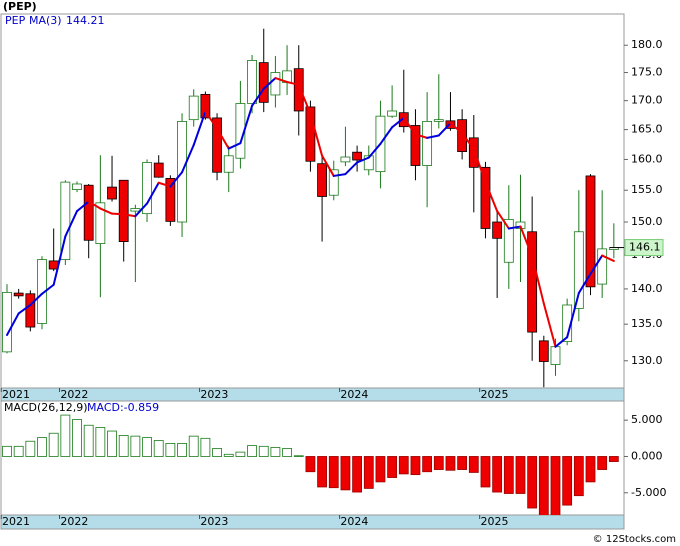  What do you see at coordinates (312, 522) in the screenshot?
I see `x-axis-band` at bounding box center [312, 522].